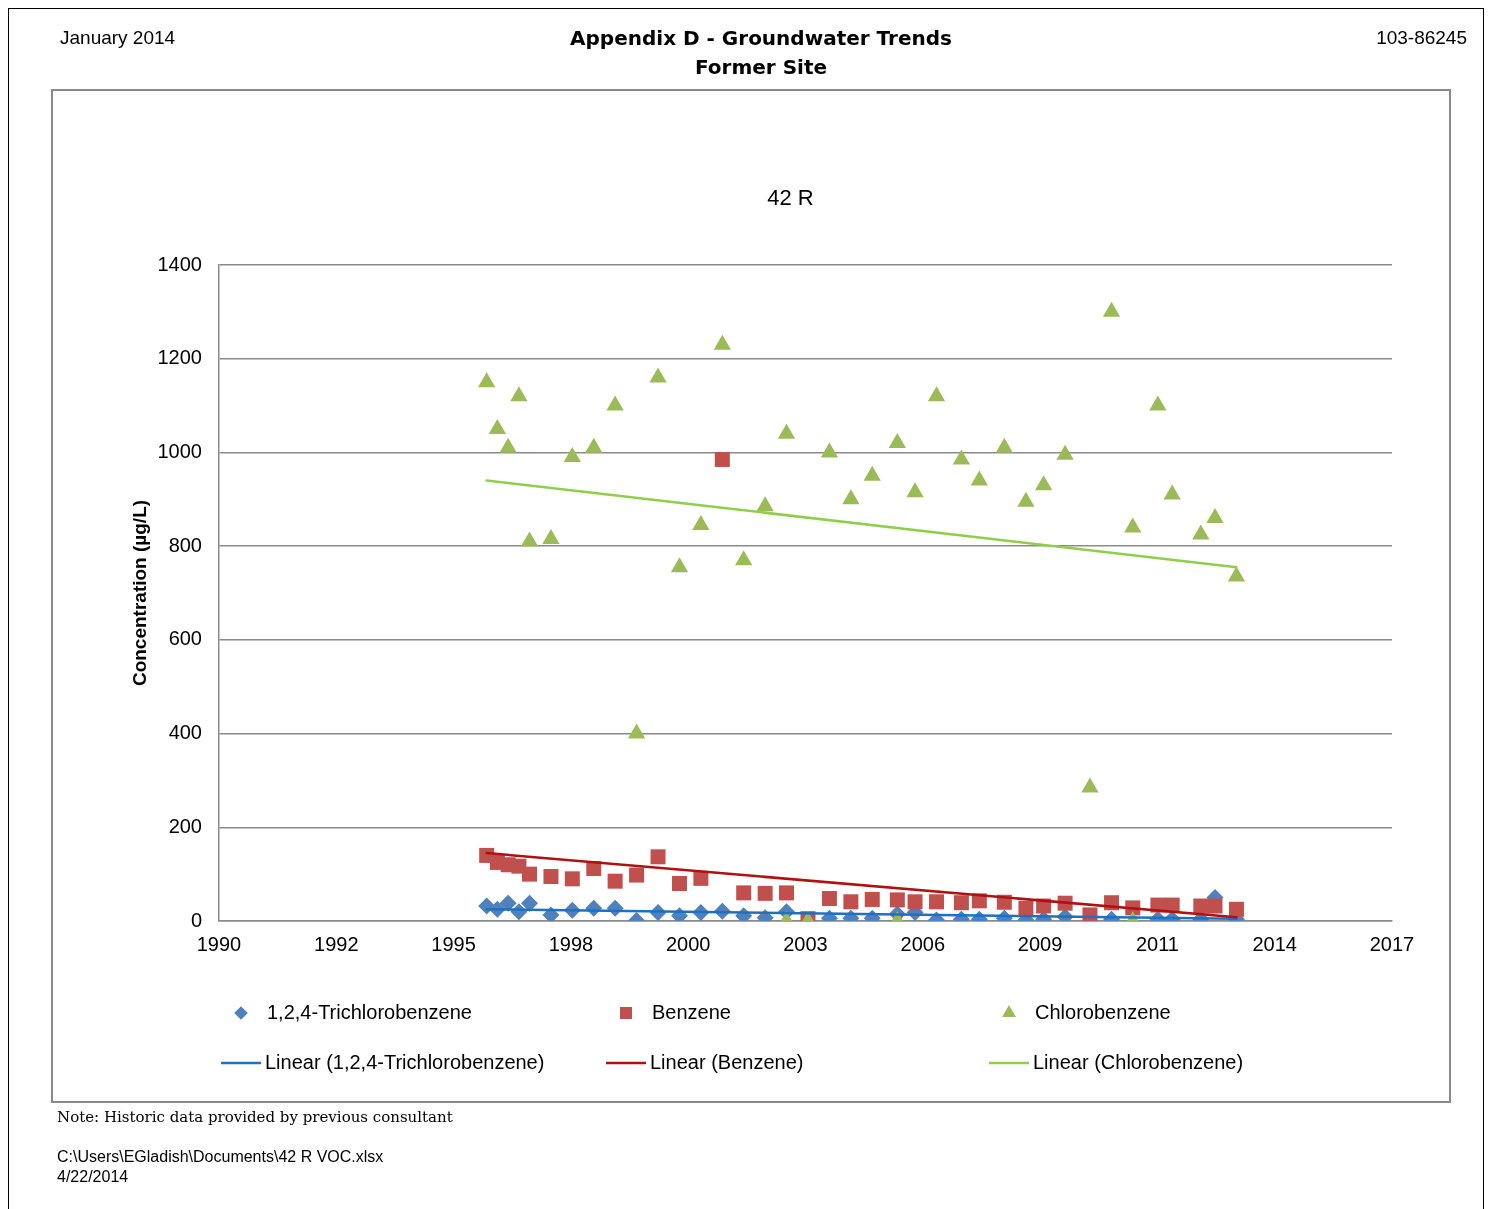  What do you see at coordinates (688, 943) in the screenshot?
I see `x-tick-label: 2000` at bounding box center [688, 943].